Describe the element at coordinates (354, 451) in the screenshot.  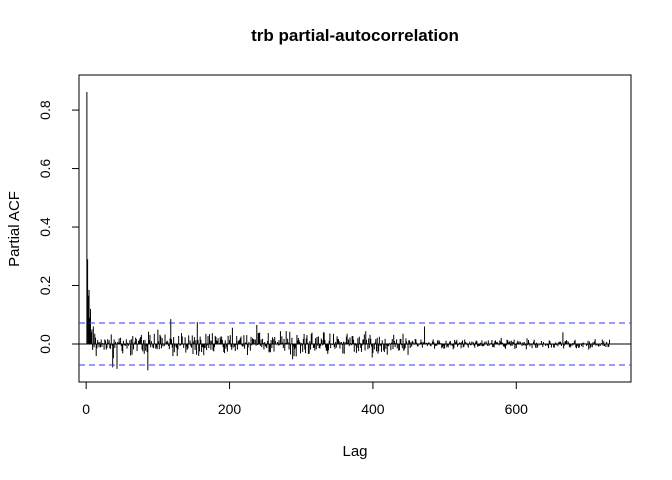
I see `x-axis-label: Lag` at that location.